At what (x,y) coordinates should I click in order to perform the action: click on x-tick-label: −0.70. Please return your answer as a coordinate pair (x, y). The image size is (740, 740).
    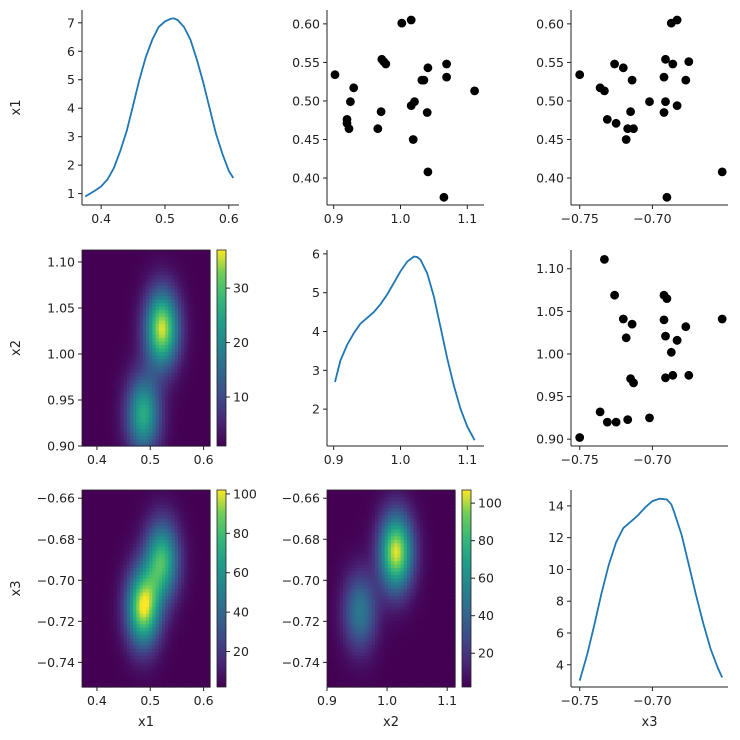
    Looking at the image, I should click on (652, 459).